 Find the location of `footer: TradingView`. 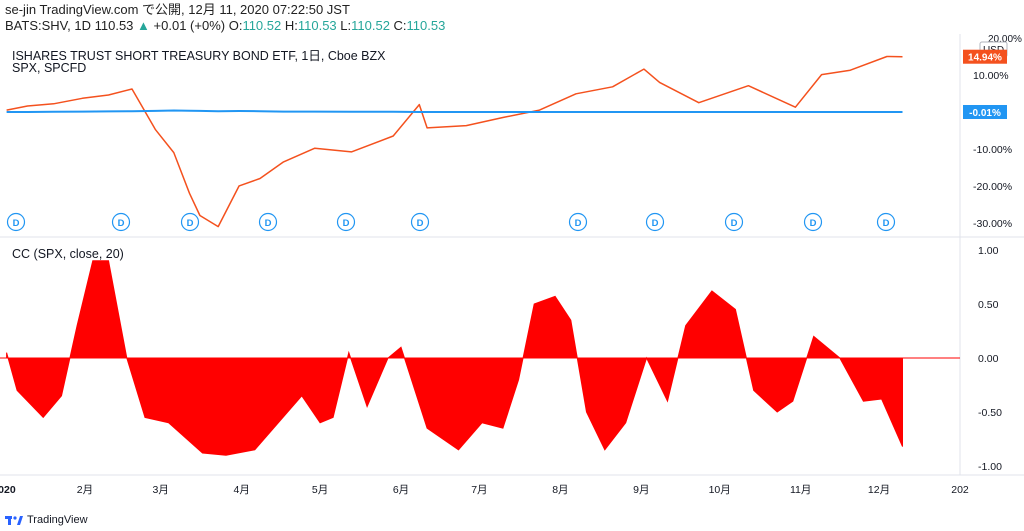

footer: TradingView is located at coordinates (46, 520).